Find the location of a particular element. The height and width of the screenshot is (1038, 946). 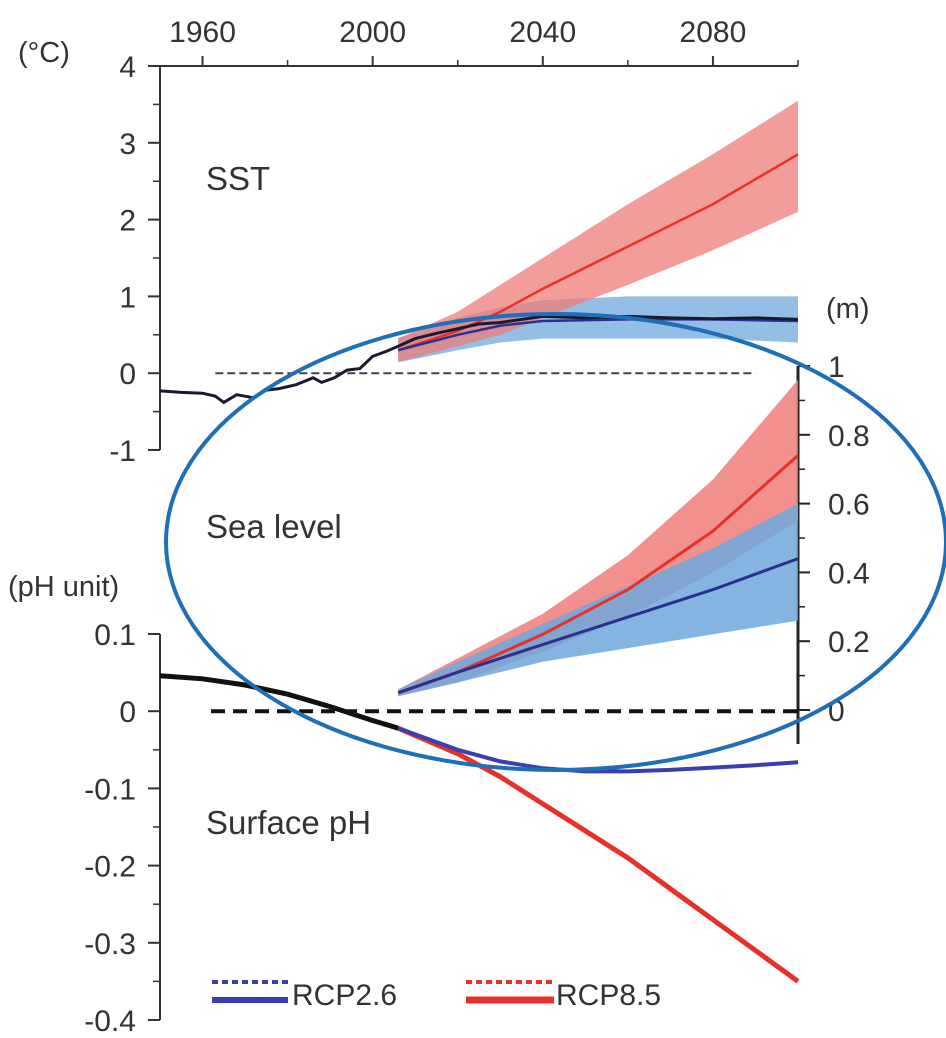

sst-y-tick-label: -1 is located at coordinates (122, 451).